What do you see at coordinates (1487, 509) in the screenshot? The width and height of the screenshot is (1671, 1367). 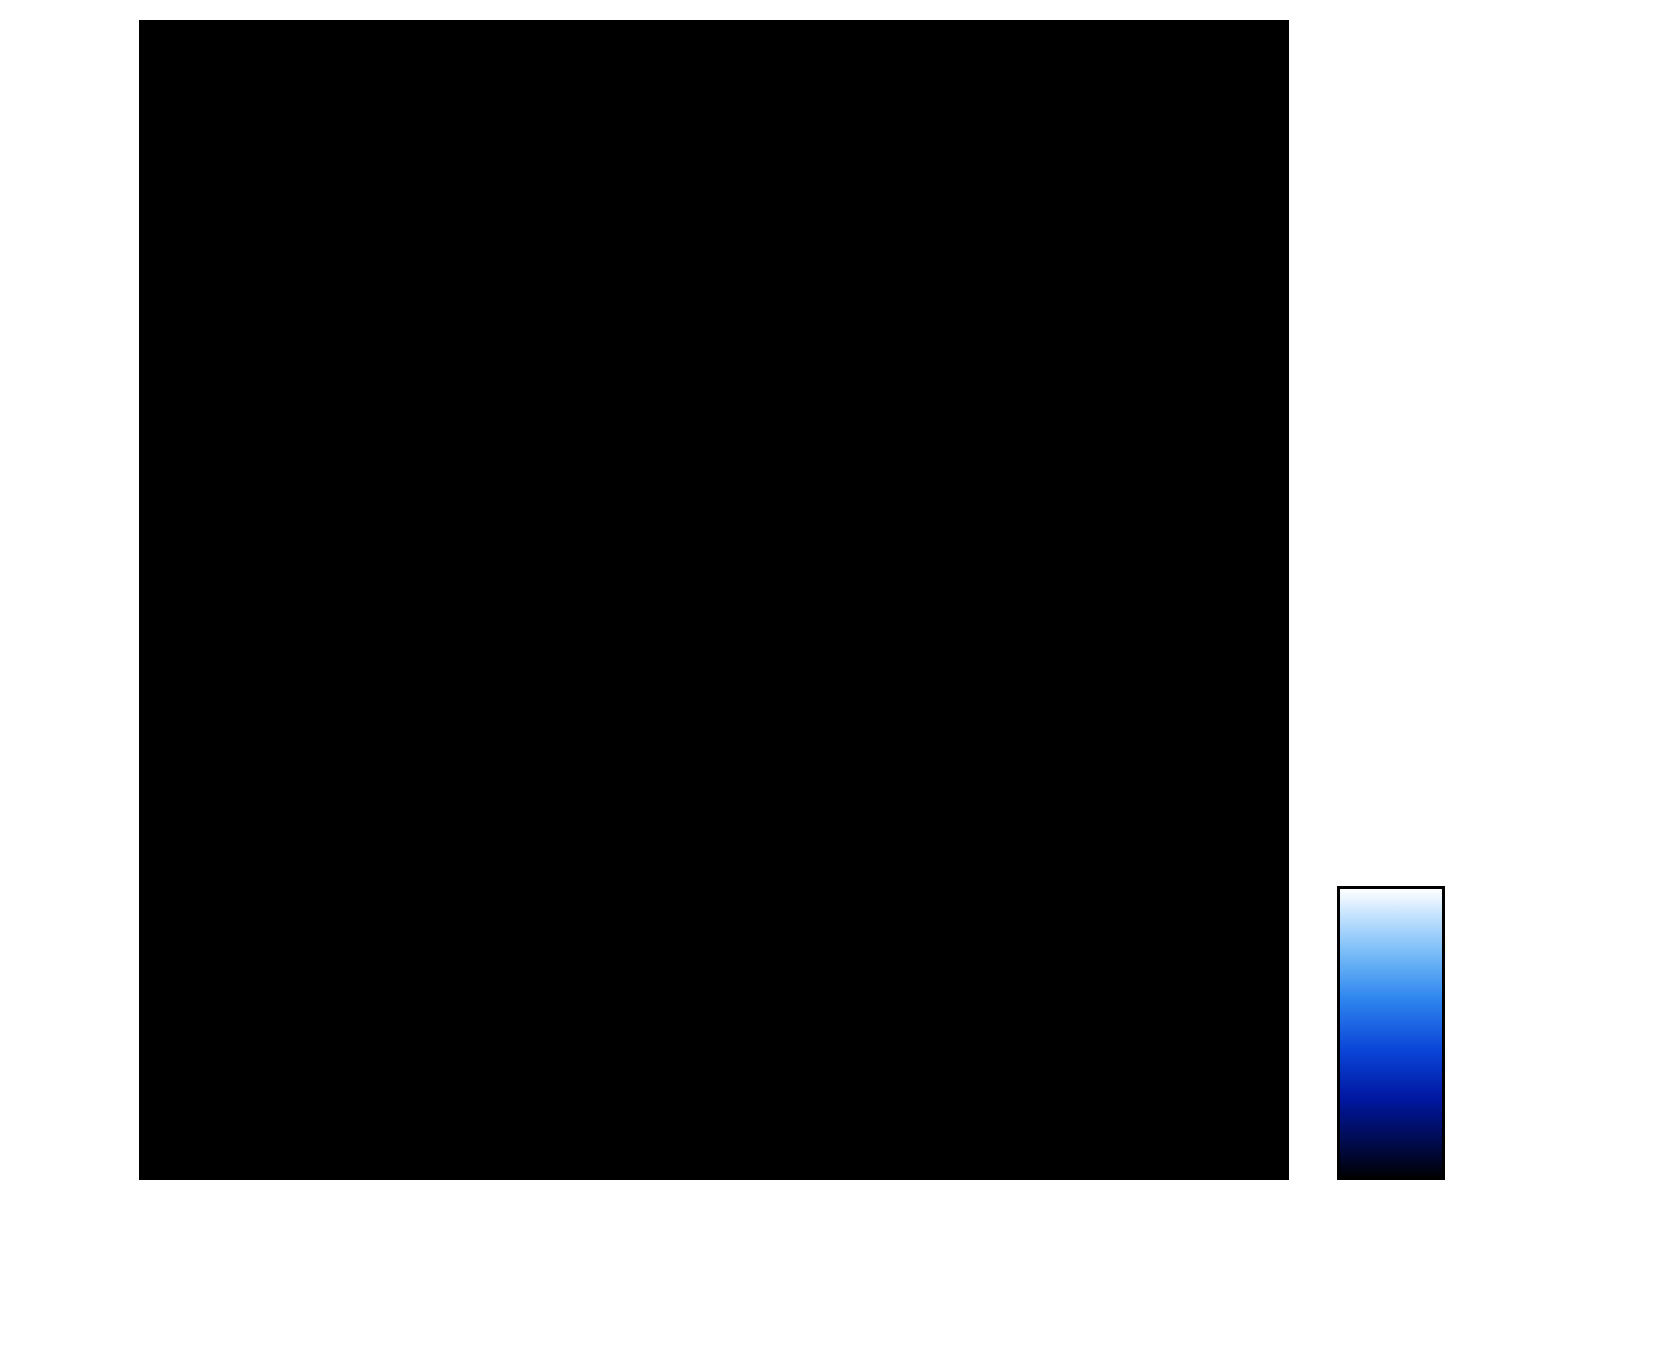 I see `hst-imaging-block` at bounding box center [1487, 509].